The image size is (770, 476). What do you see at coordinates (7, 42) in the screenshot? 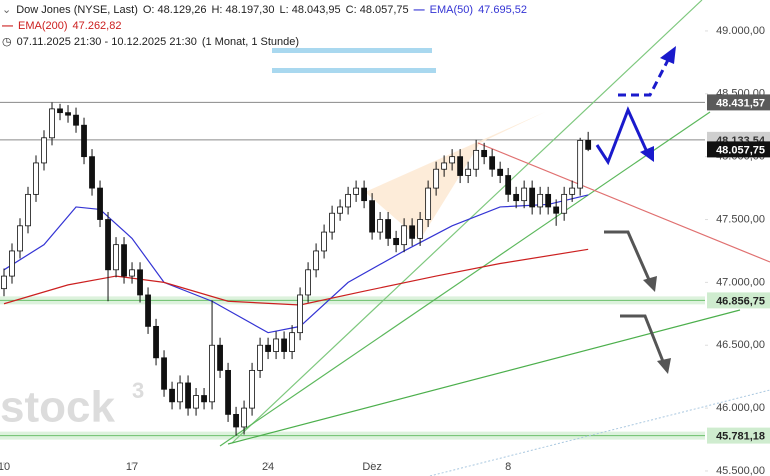
I see `clock-icon: ◷` at bounding box center [7, 42].